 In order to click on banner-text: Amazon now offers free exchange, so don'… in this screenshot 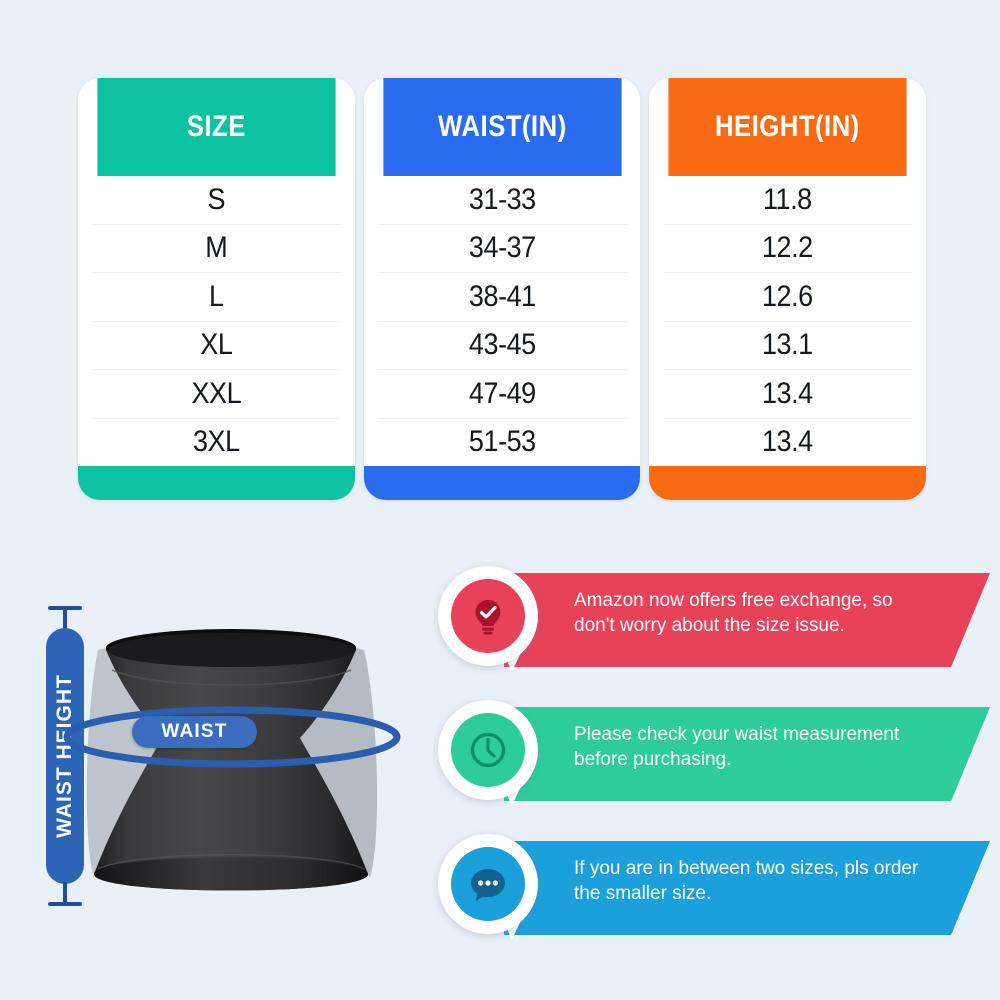, I will do `click(733, 613)`.